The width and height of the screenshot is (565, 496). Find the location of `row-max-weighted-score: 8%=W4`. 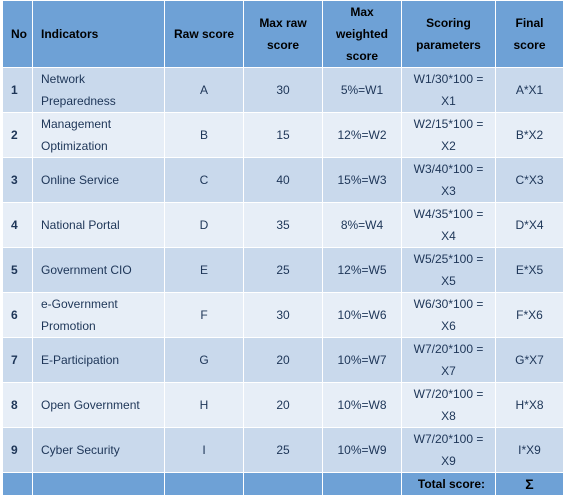

row-max-weighted-score: 8%=W4 is located at coordinates (362, 225).